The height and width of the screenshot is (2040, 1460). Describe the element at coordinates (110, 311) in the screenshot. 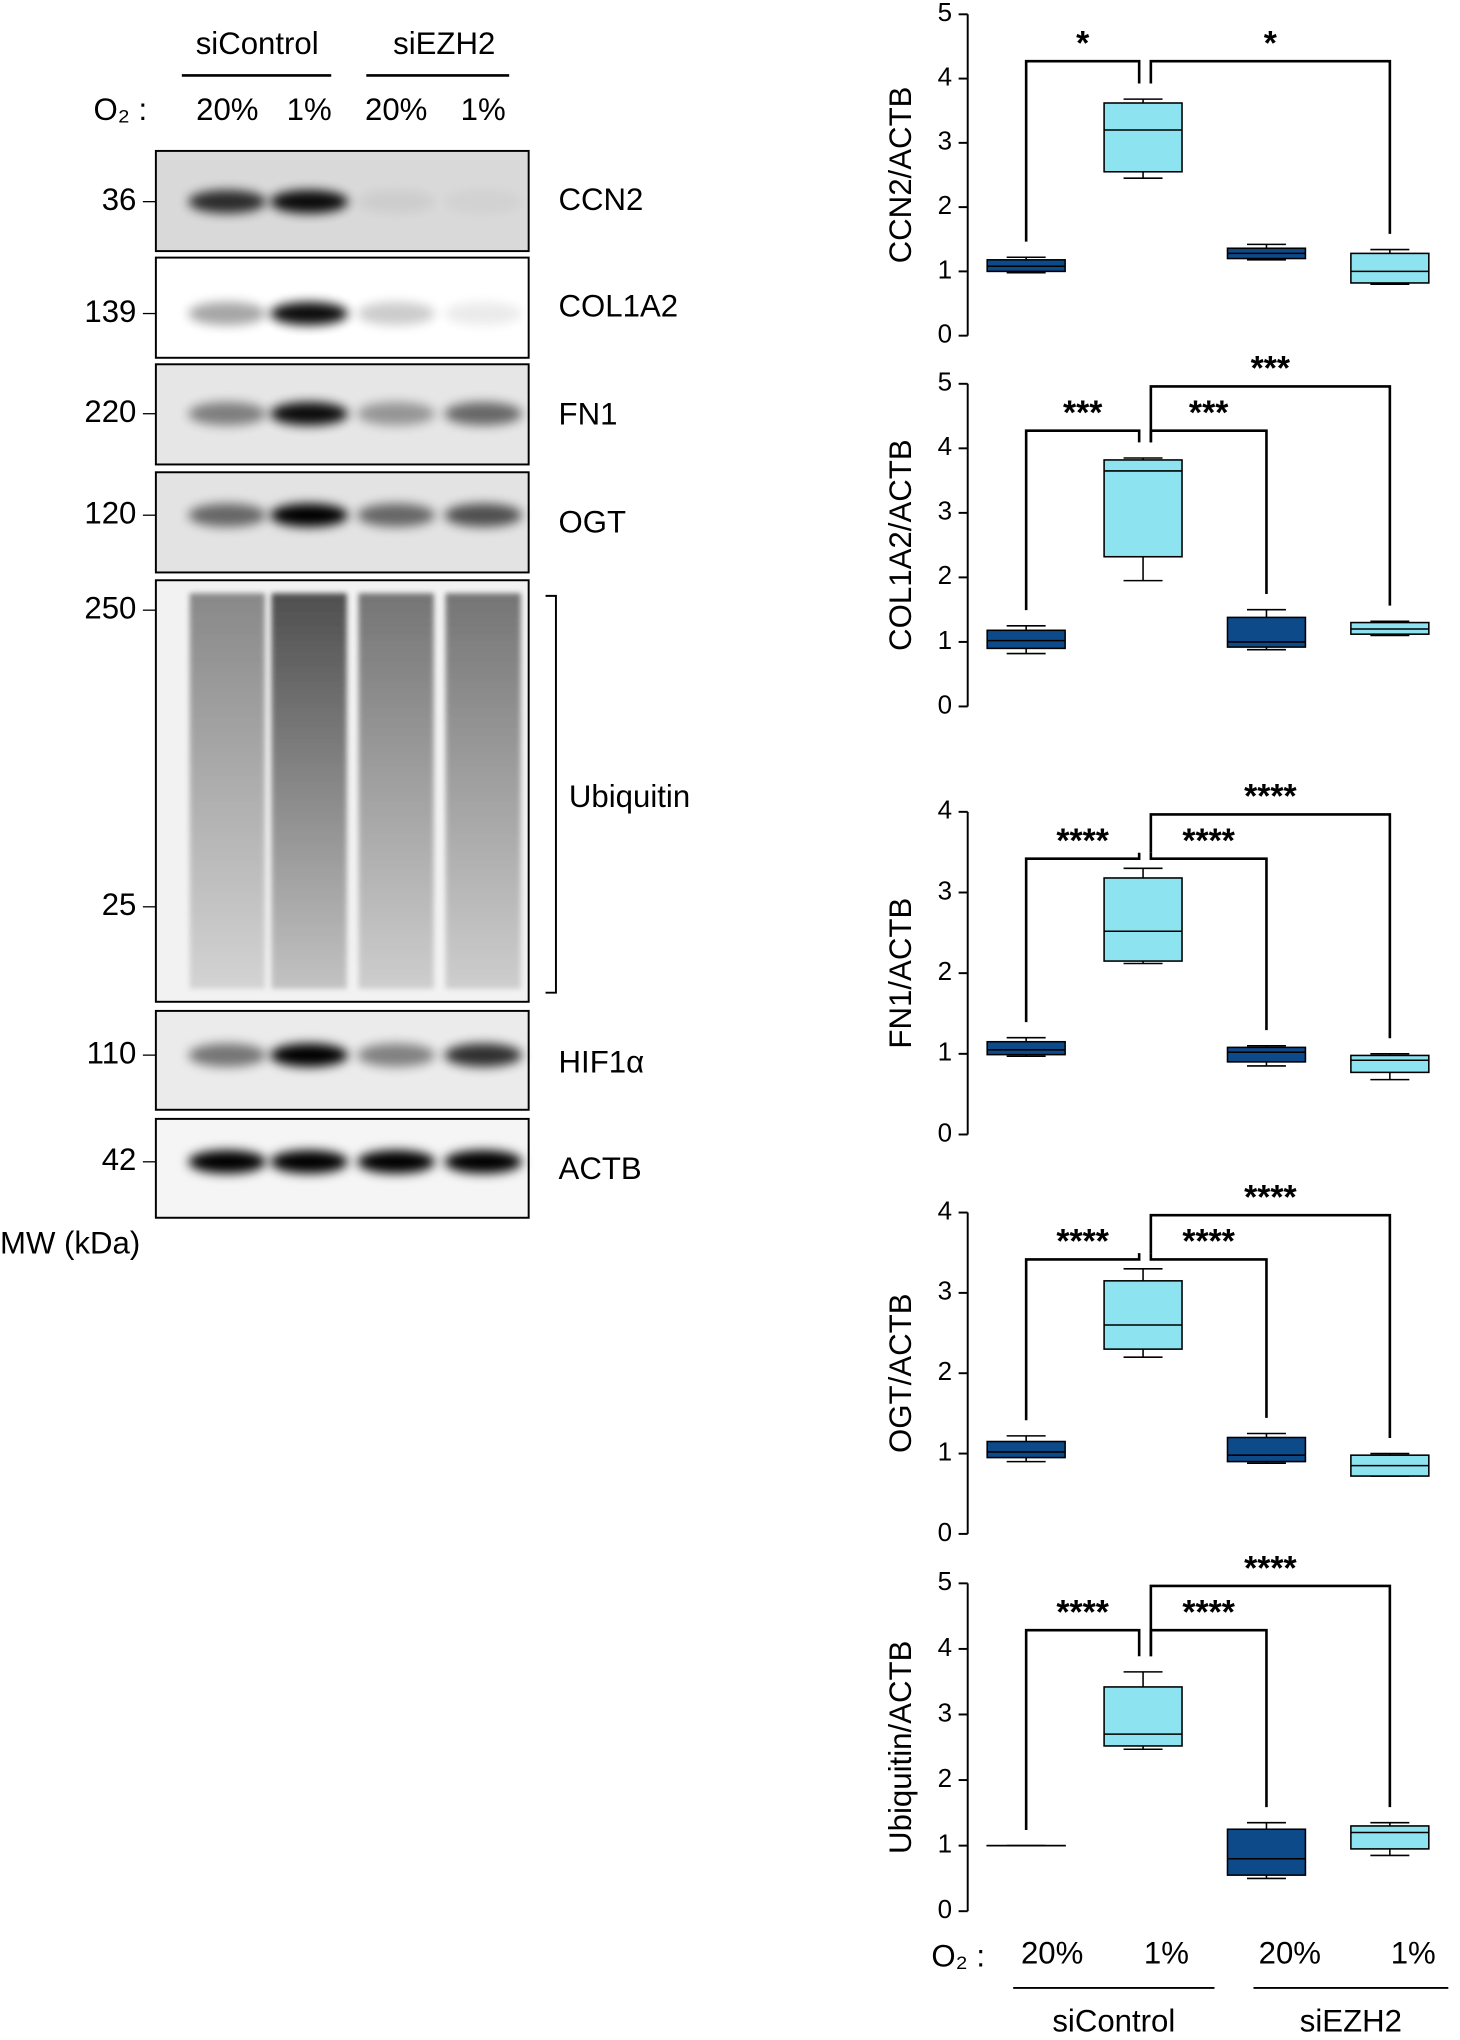

I see `mw-label: 139` at that location.